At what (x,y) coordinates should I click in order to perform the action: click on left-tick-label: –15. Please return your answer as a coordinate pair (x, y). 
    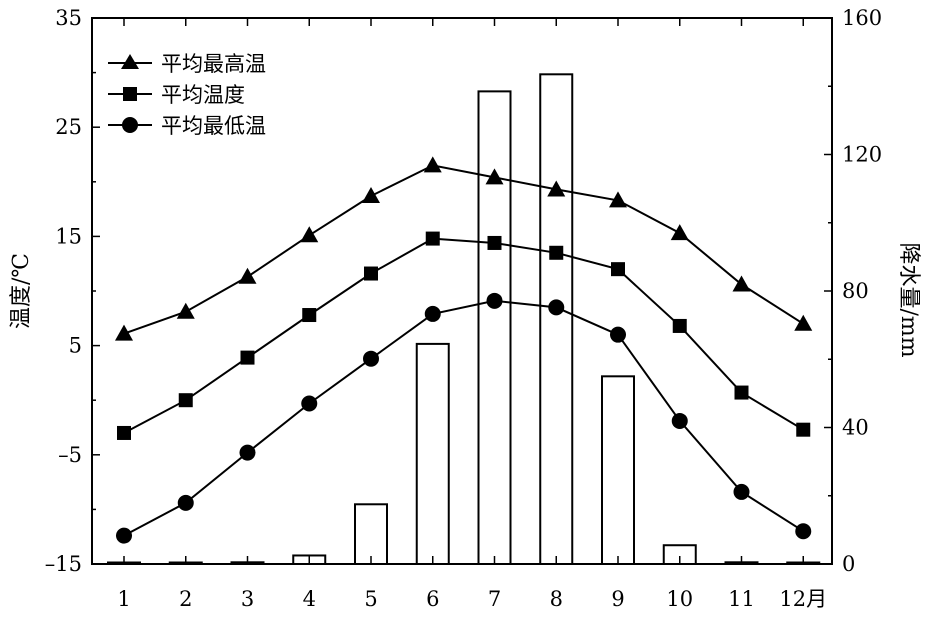
    Looking at the image, I should click on (63, 564).